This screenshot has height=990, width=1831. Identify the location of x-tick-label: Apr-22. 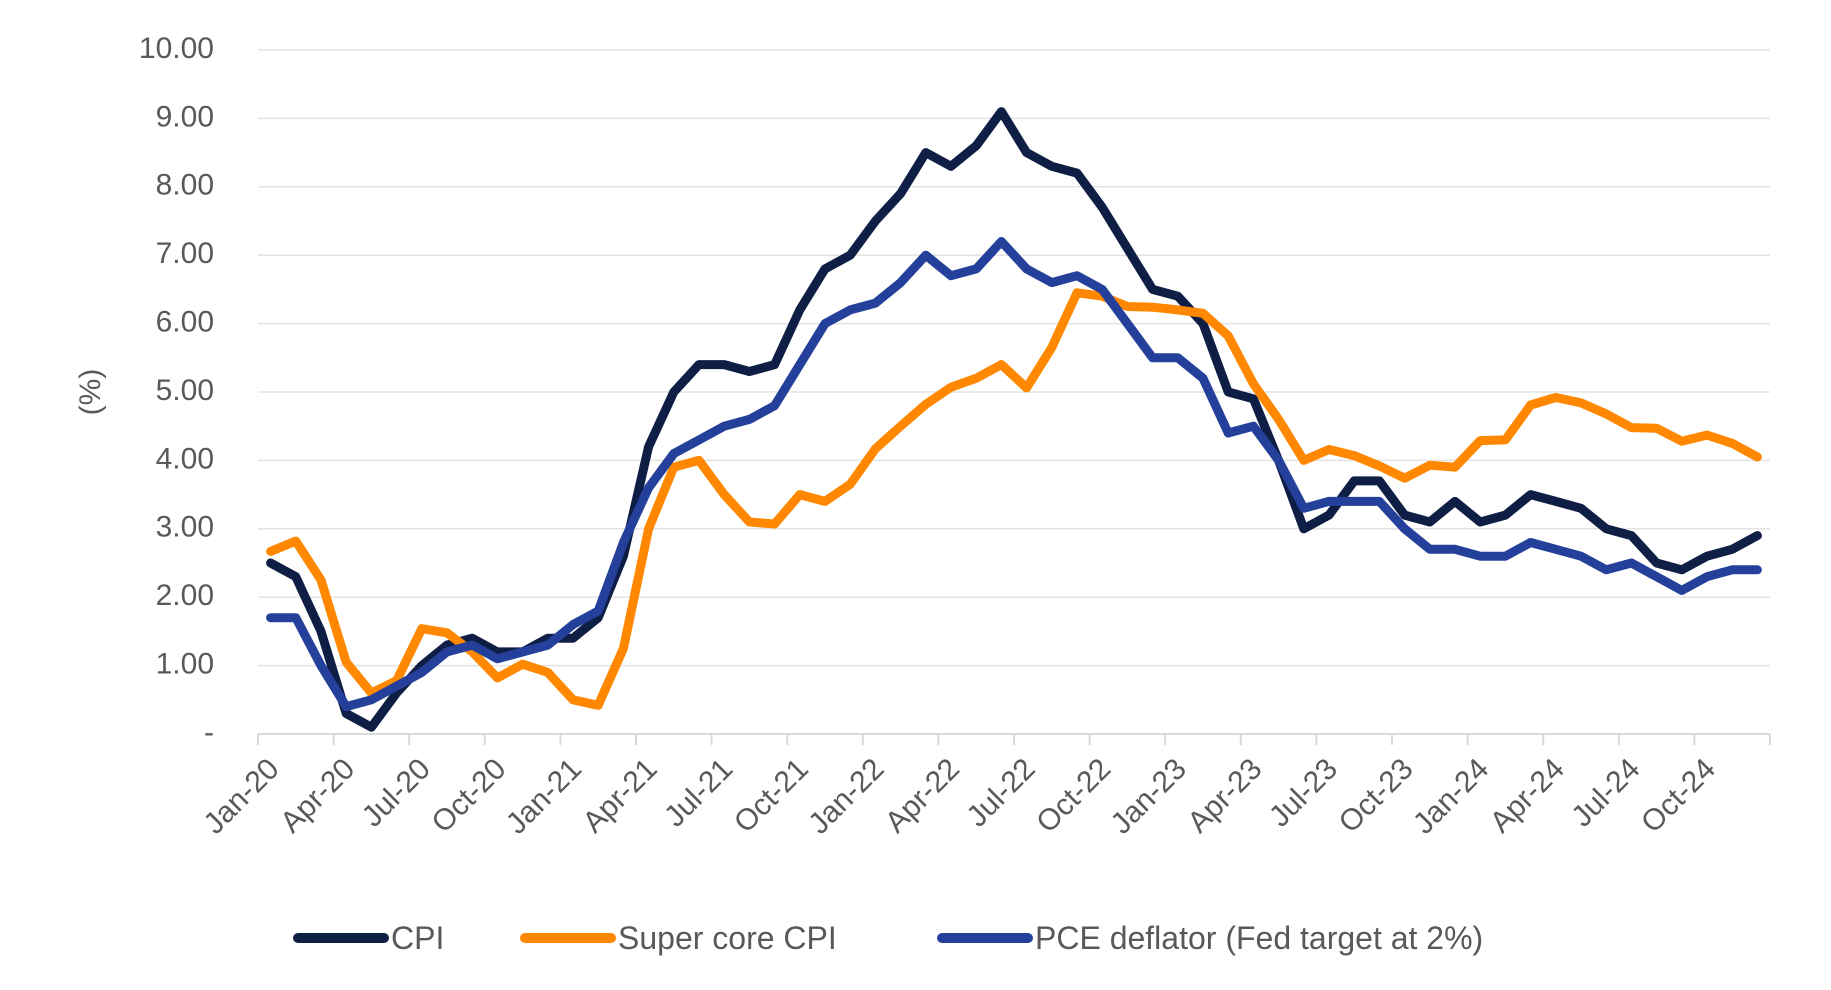
(922, 795).